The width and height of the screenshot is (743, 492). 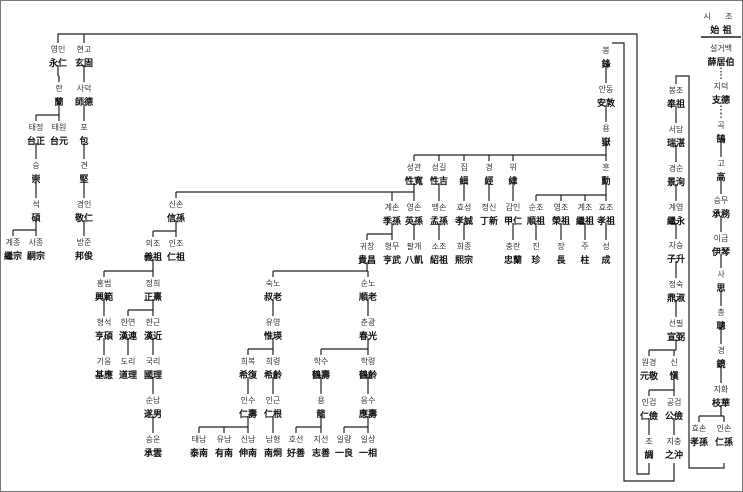 What do you see at coordinates (606, 261) in the screenshot?
I see `person-name-hanja: 成` at bounding box center [606, 261].